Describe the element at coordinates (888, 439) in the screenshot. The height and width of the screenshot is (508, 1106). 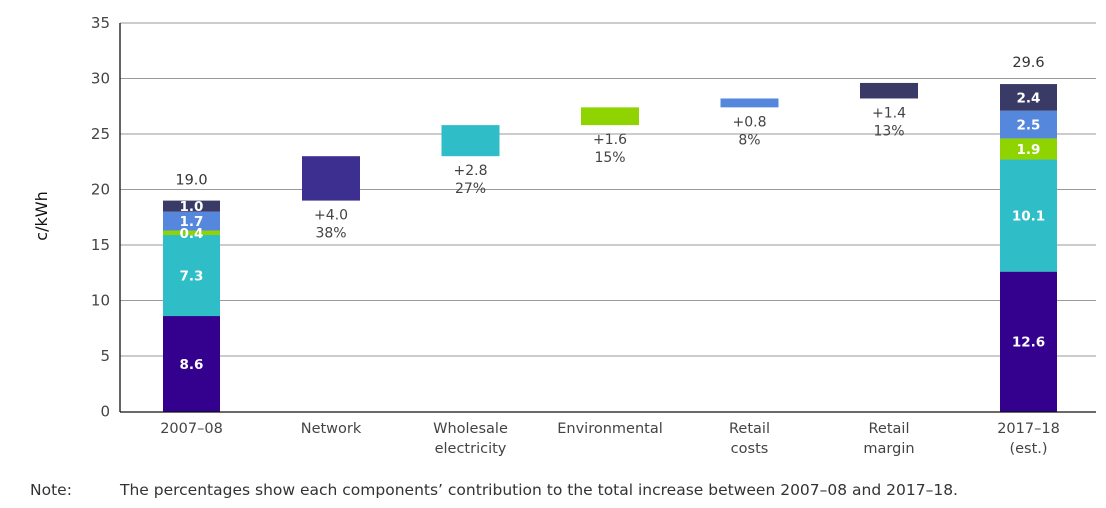
I see `x-tick-label: Retail margin` at that location.